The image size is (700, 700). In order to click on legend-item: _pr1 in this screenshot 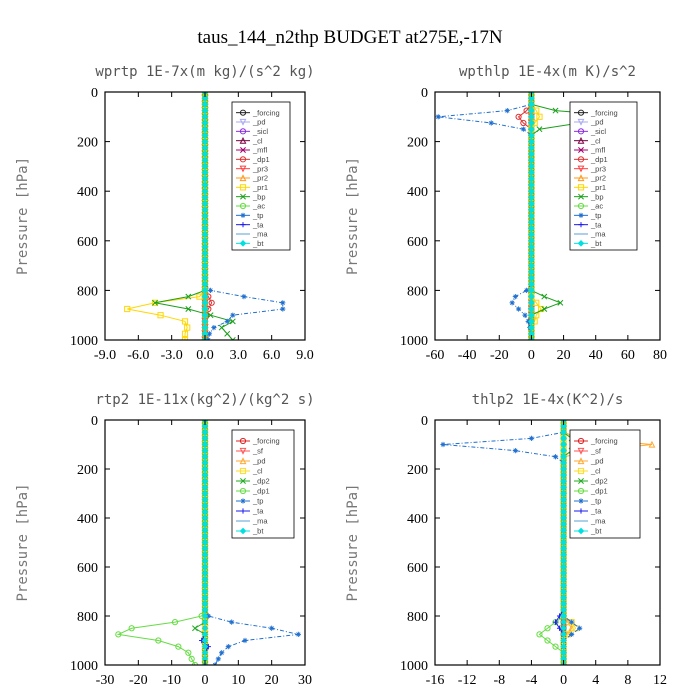, I will do `click(590, 187)`.